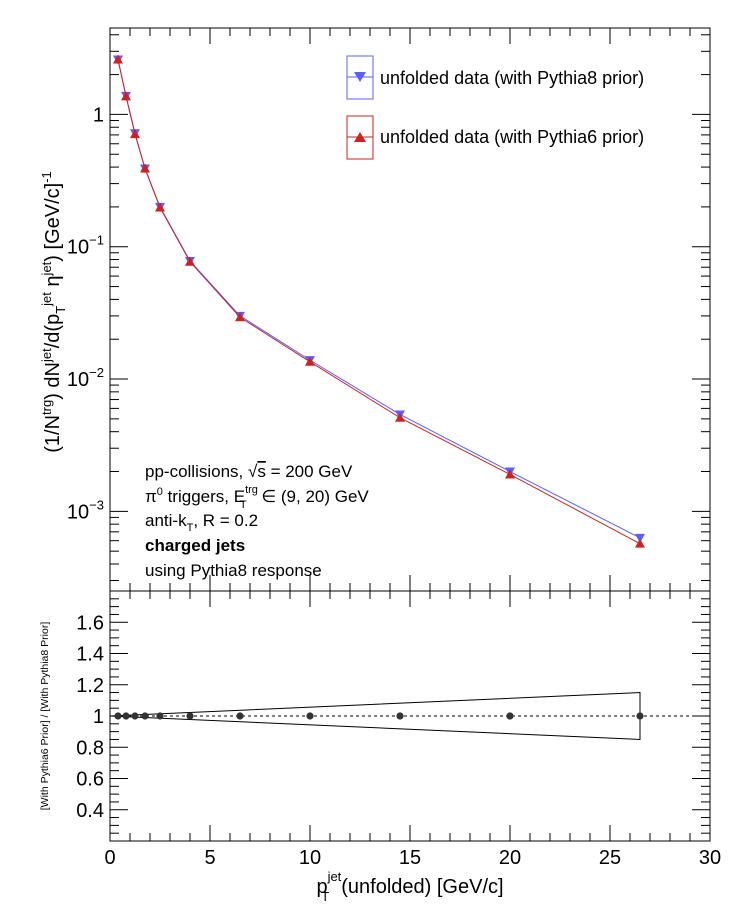  What do you see at coordinates (160, 492) in the screenshot?
I see `ann2-sup0: 0` at bounding box center [160, 492].